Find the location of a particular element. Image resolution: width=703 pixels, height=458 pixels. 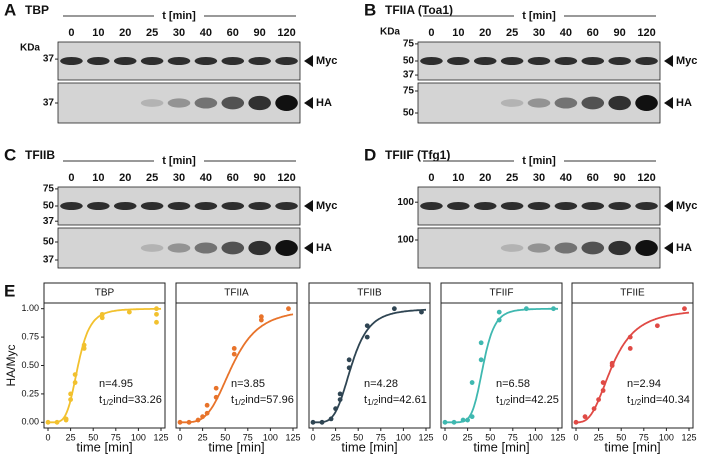

facet-title: TBP is located at coordinates (105, 293).